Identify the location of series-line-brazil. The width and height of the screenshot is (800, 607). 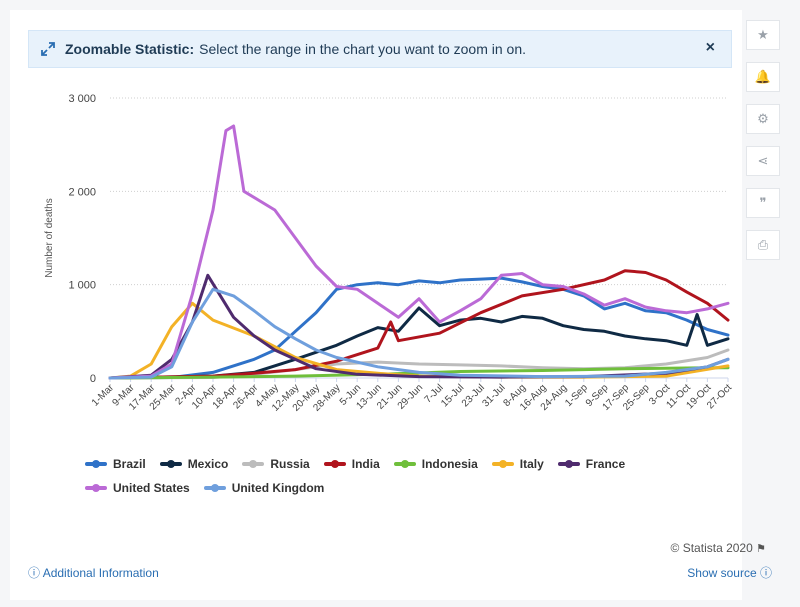
(419, 328).